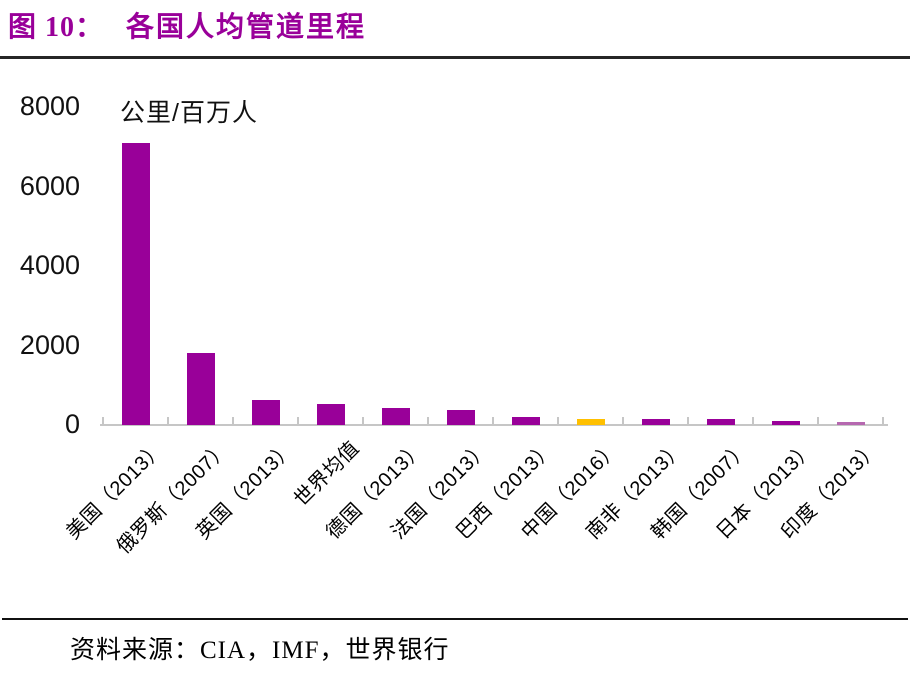  Describe the element at coordinates (49, 185) in the screenshot. I see `y-tick-label: 6000` at that location.